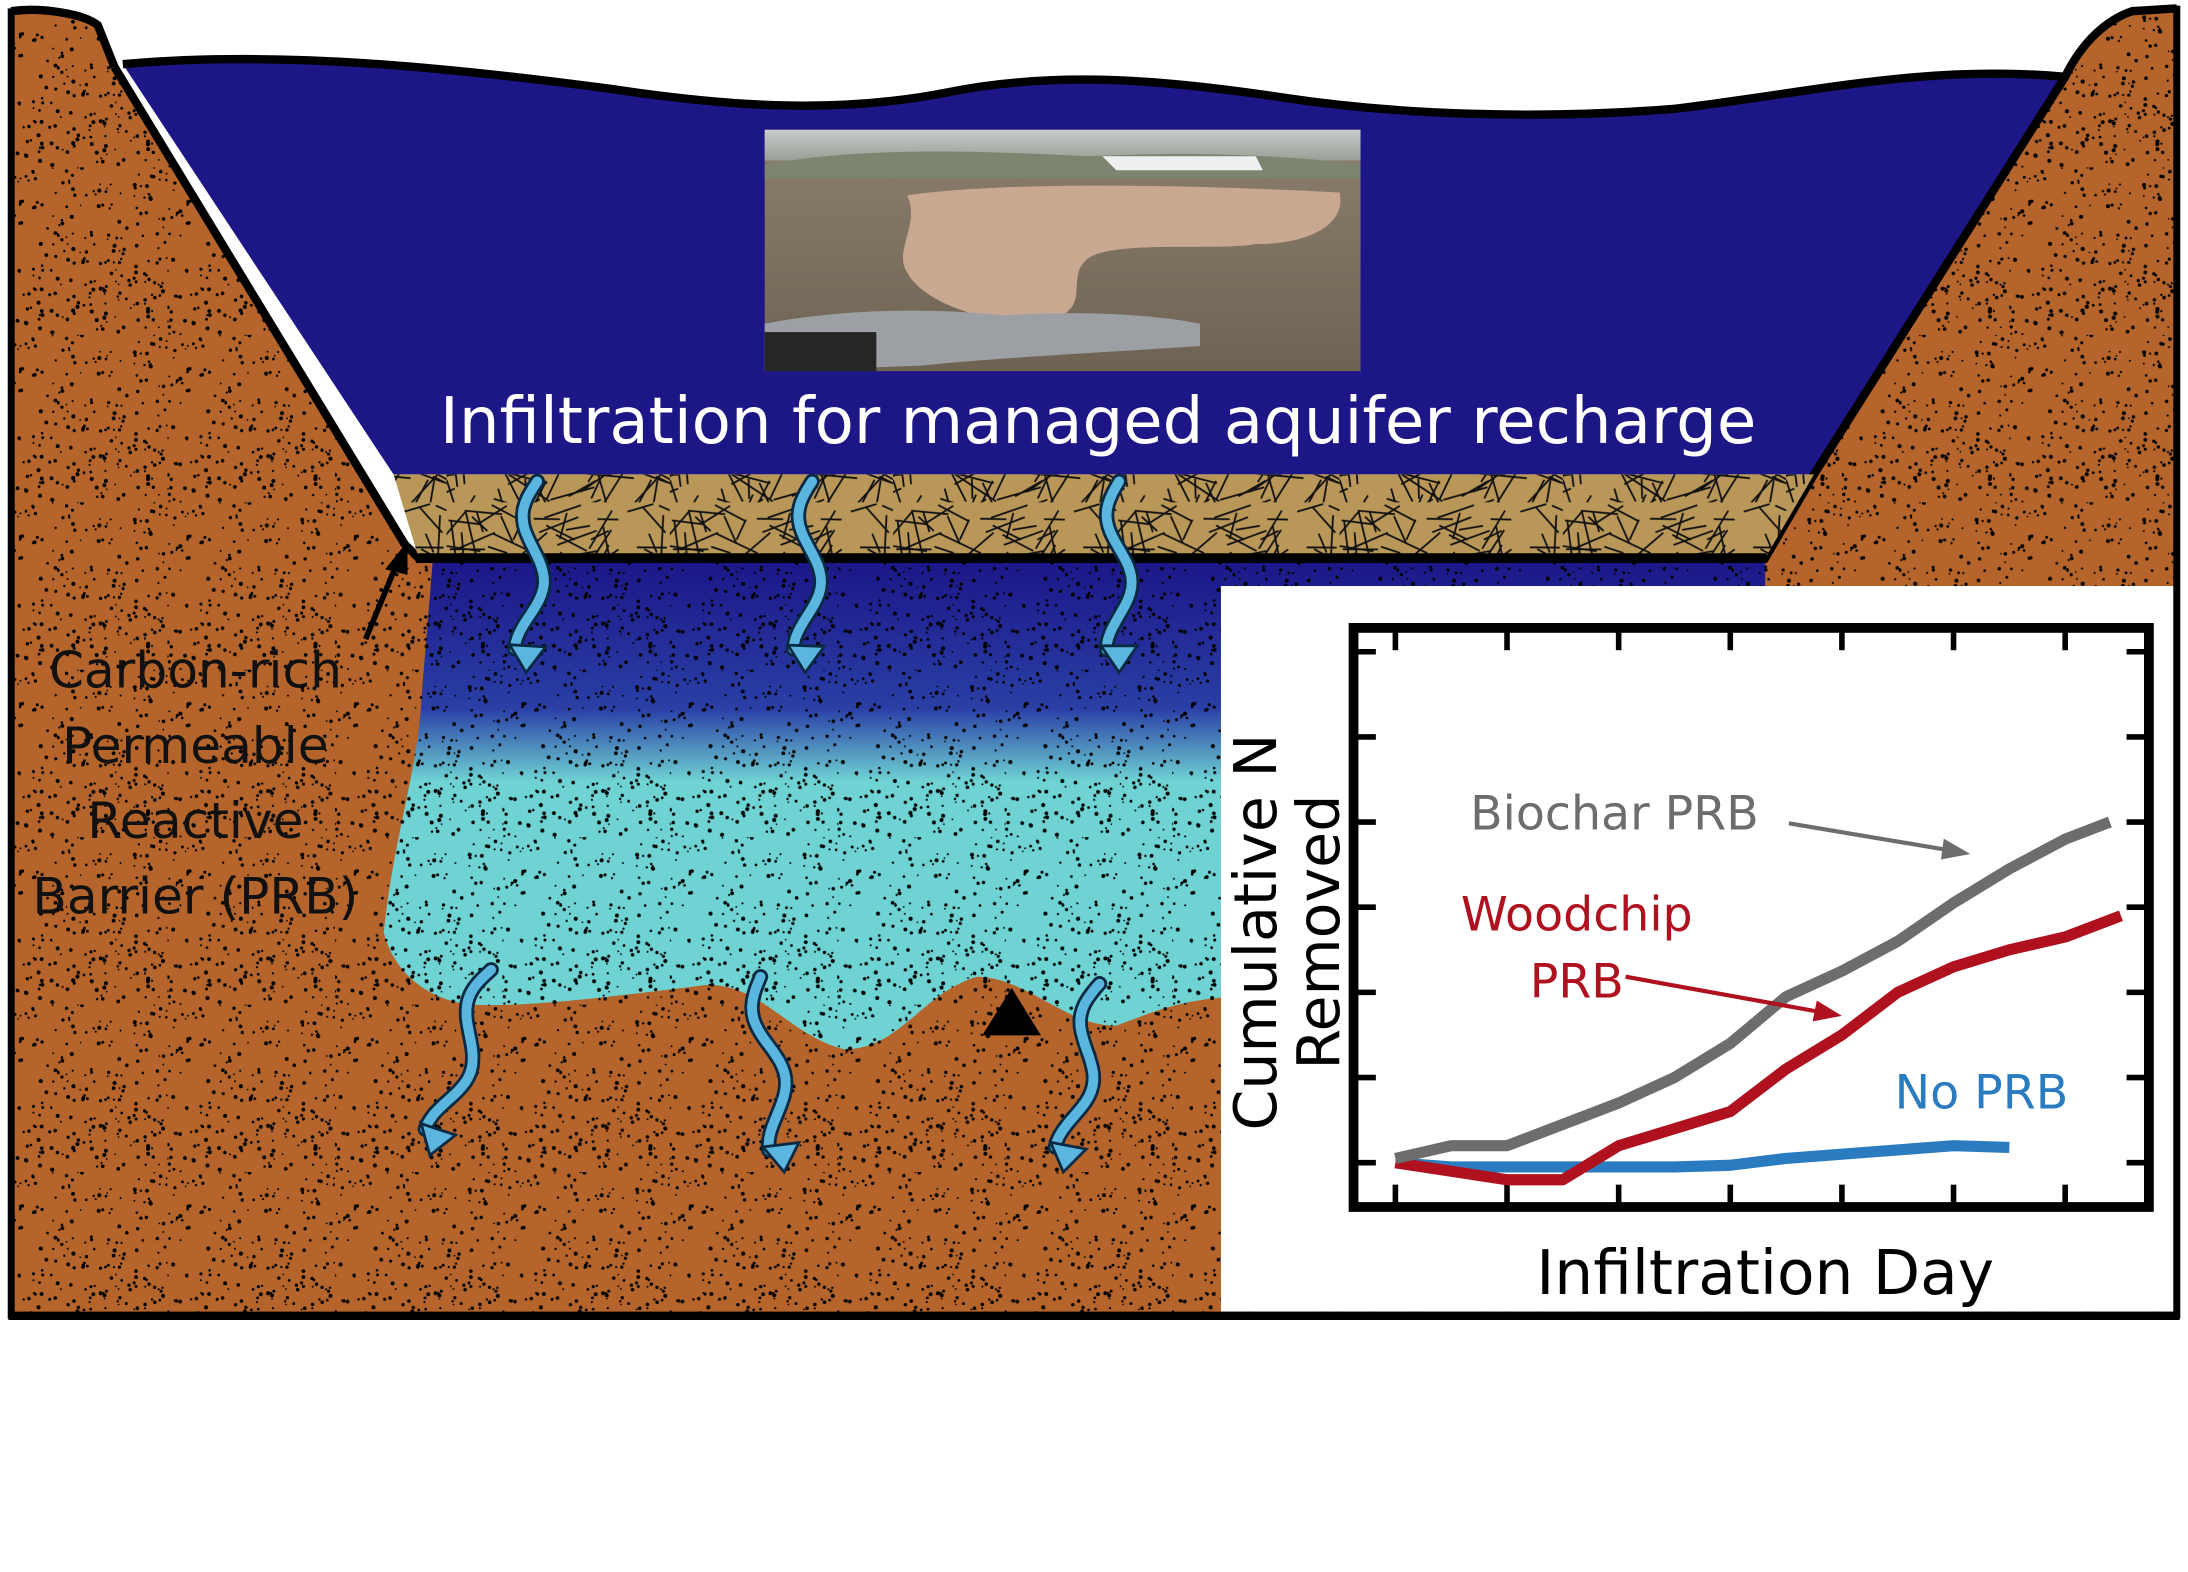 This screenshot has height=1572, width=2188. I want to click on barrier-label-line: Carbon-rich, so click(195, 669).